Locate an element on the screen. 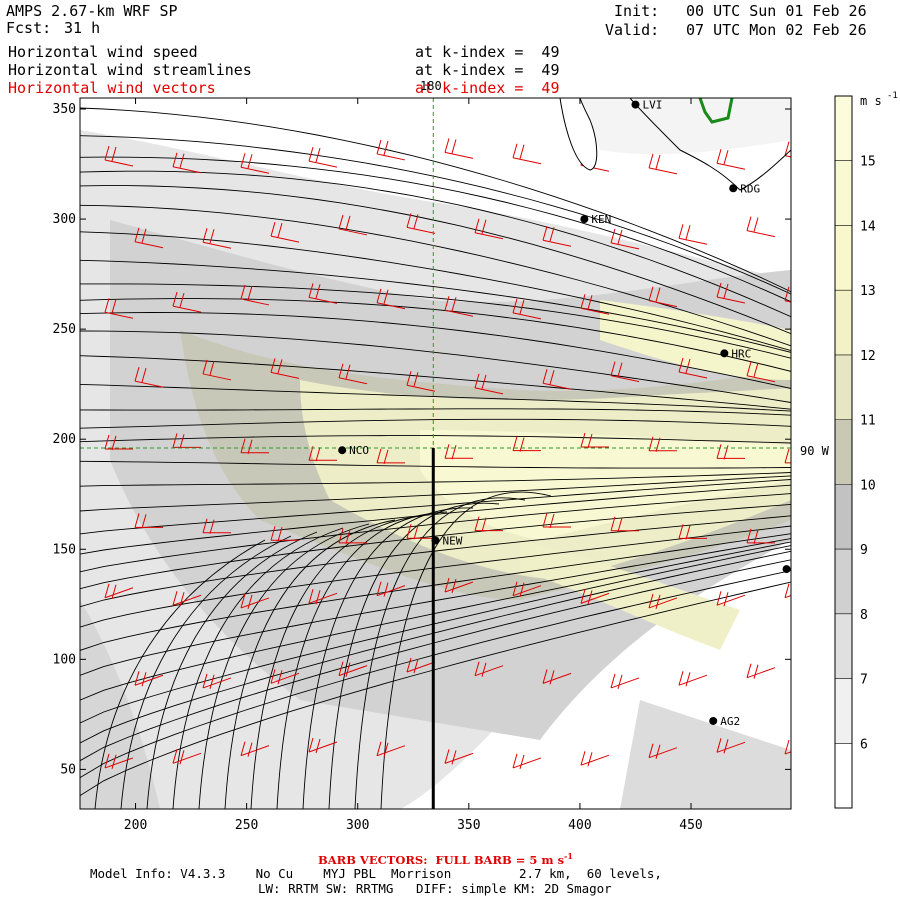  x-tick-label: 200 is located at coordinates (135, 825).